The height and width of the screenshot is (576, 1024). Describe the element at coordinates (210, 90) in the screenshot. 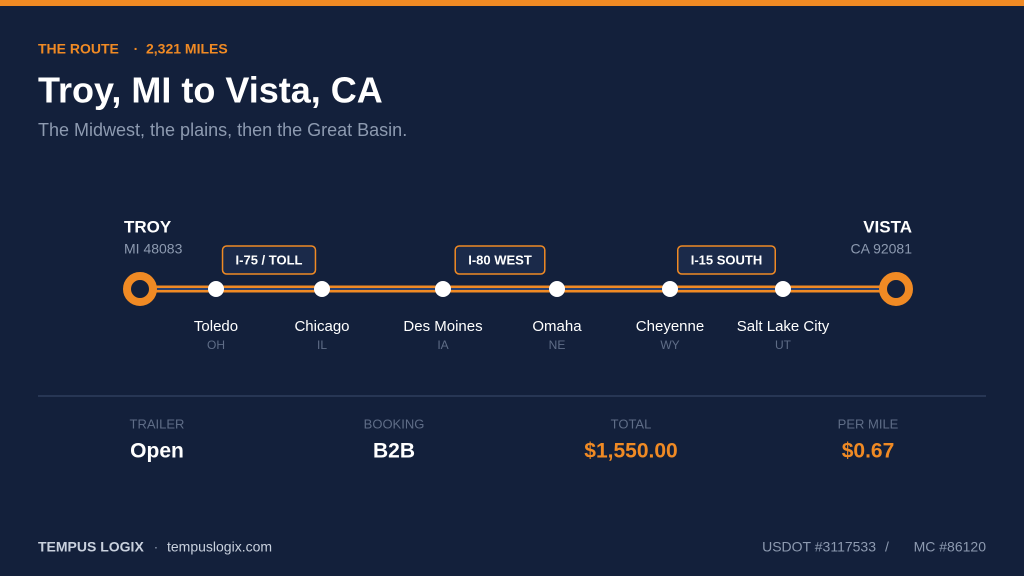

I see `title: Troy, MI to Vista, CA` at that location.